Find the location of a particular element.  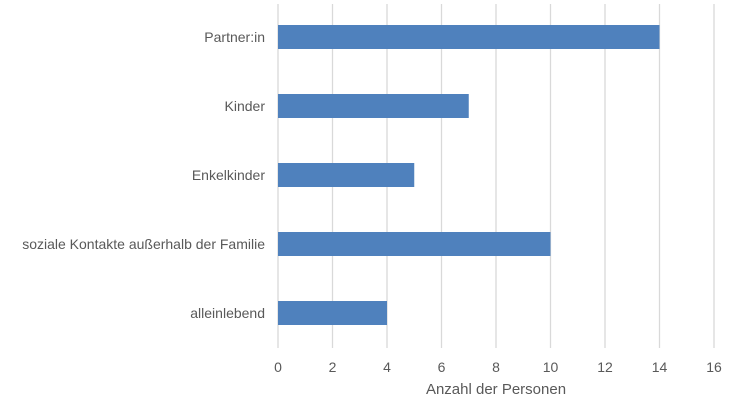

x-tick-label: 8 is located at coordinates (496, 367).